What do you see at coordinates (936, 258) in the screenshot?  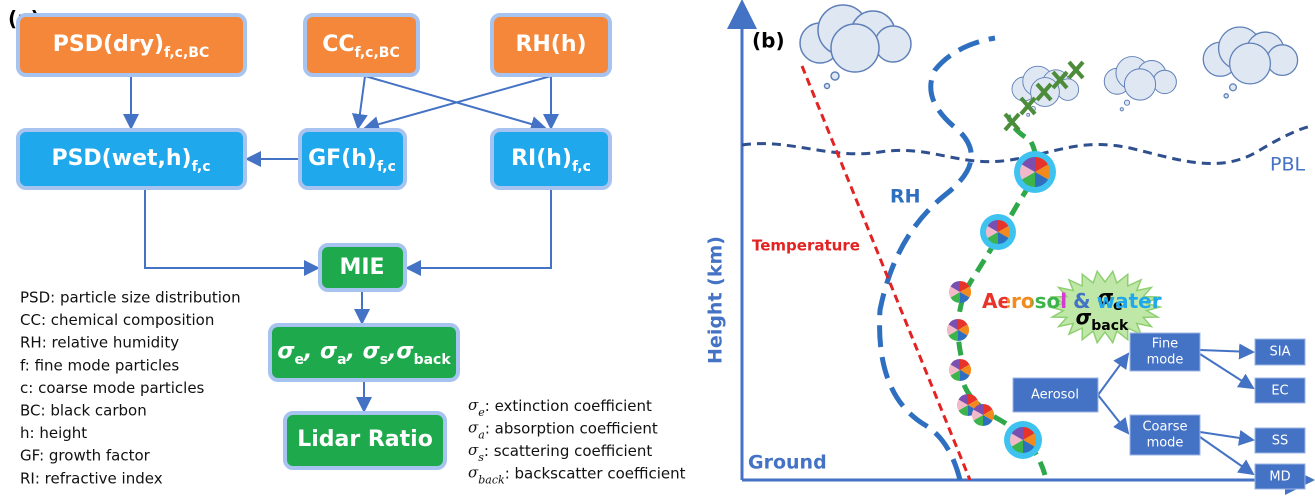 I see `rh-curve` at bounding box center [936, 258].